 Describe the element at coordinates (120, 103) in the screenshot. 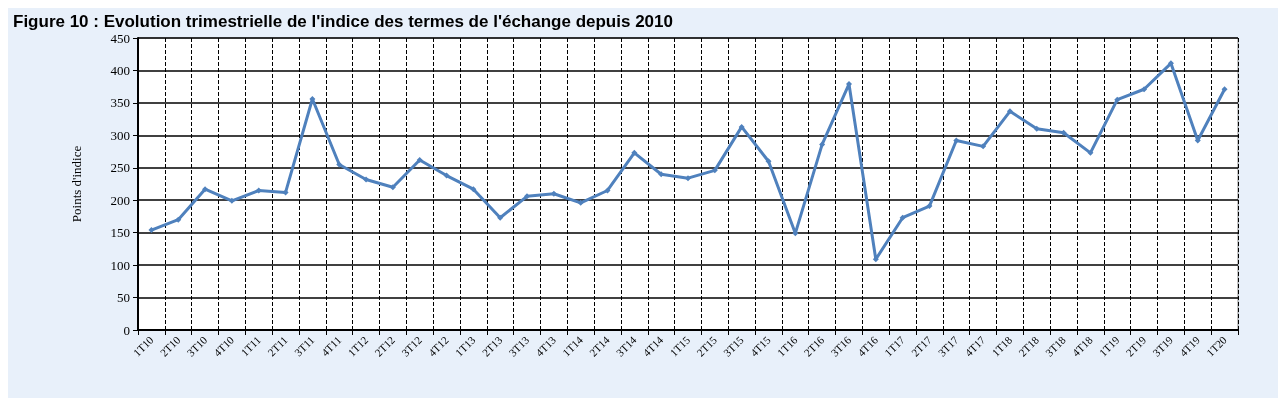

I see `y-tick-label: 350` at that location.